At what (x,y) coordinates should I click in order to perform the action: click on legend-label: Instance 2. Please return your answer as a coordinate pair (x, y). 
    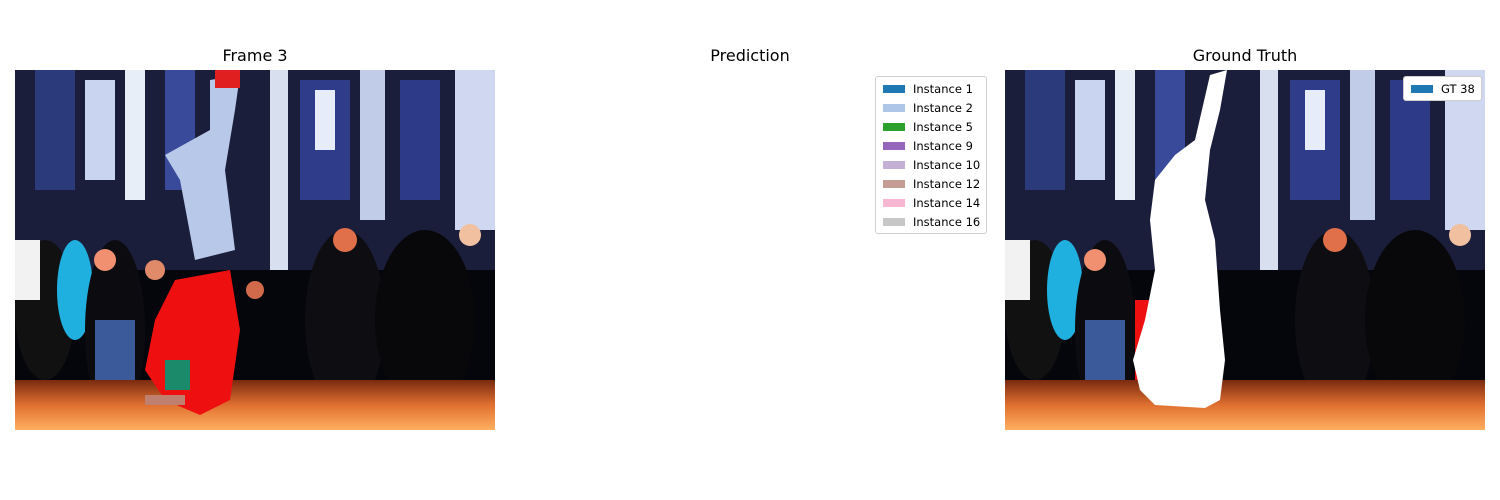
    Looking at the image, I should click on (943, 107).